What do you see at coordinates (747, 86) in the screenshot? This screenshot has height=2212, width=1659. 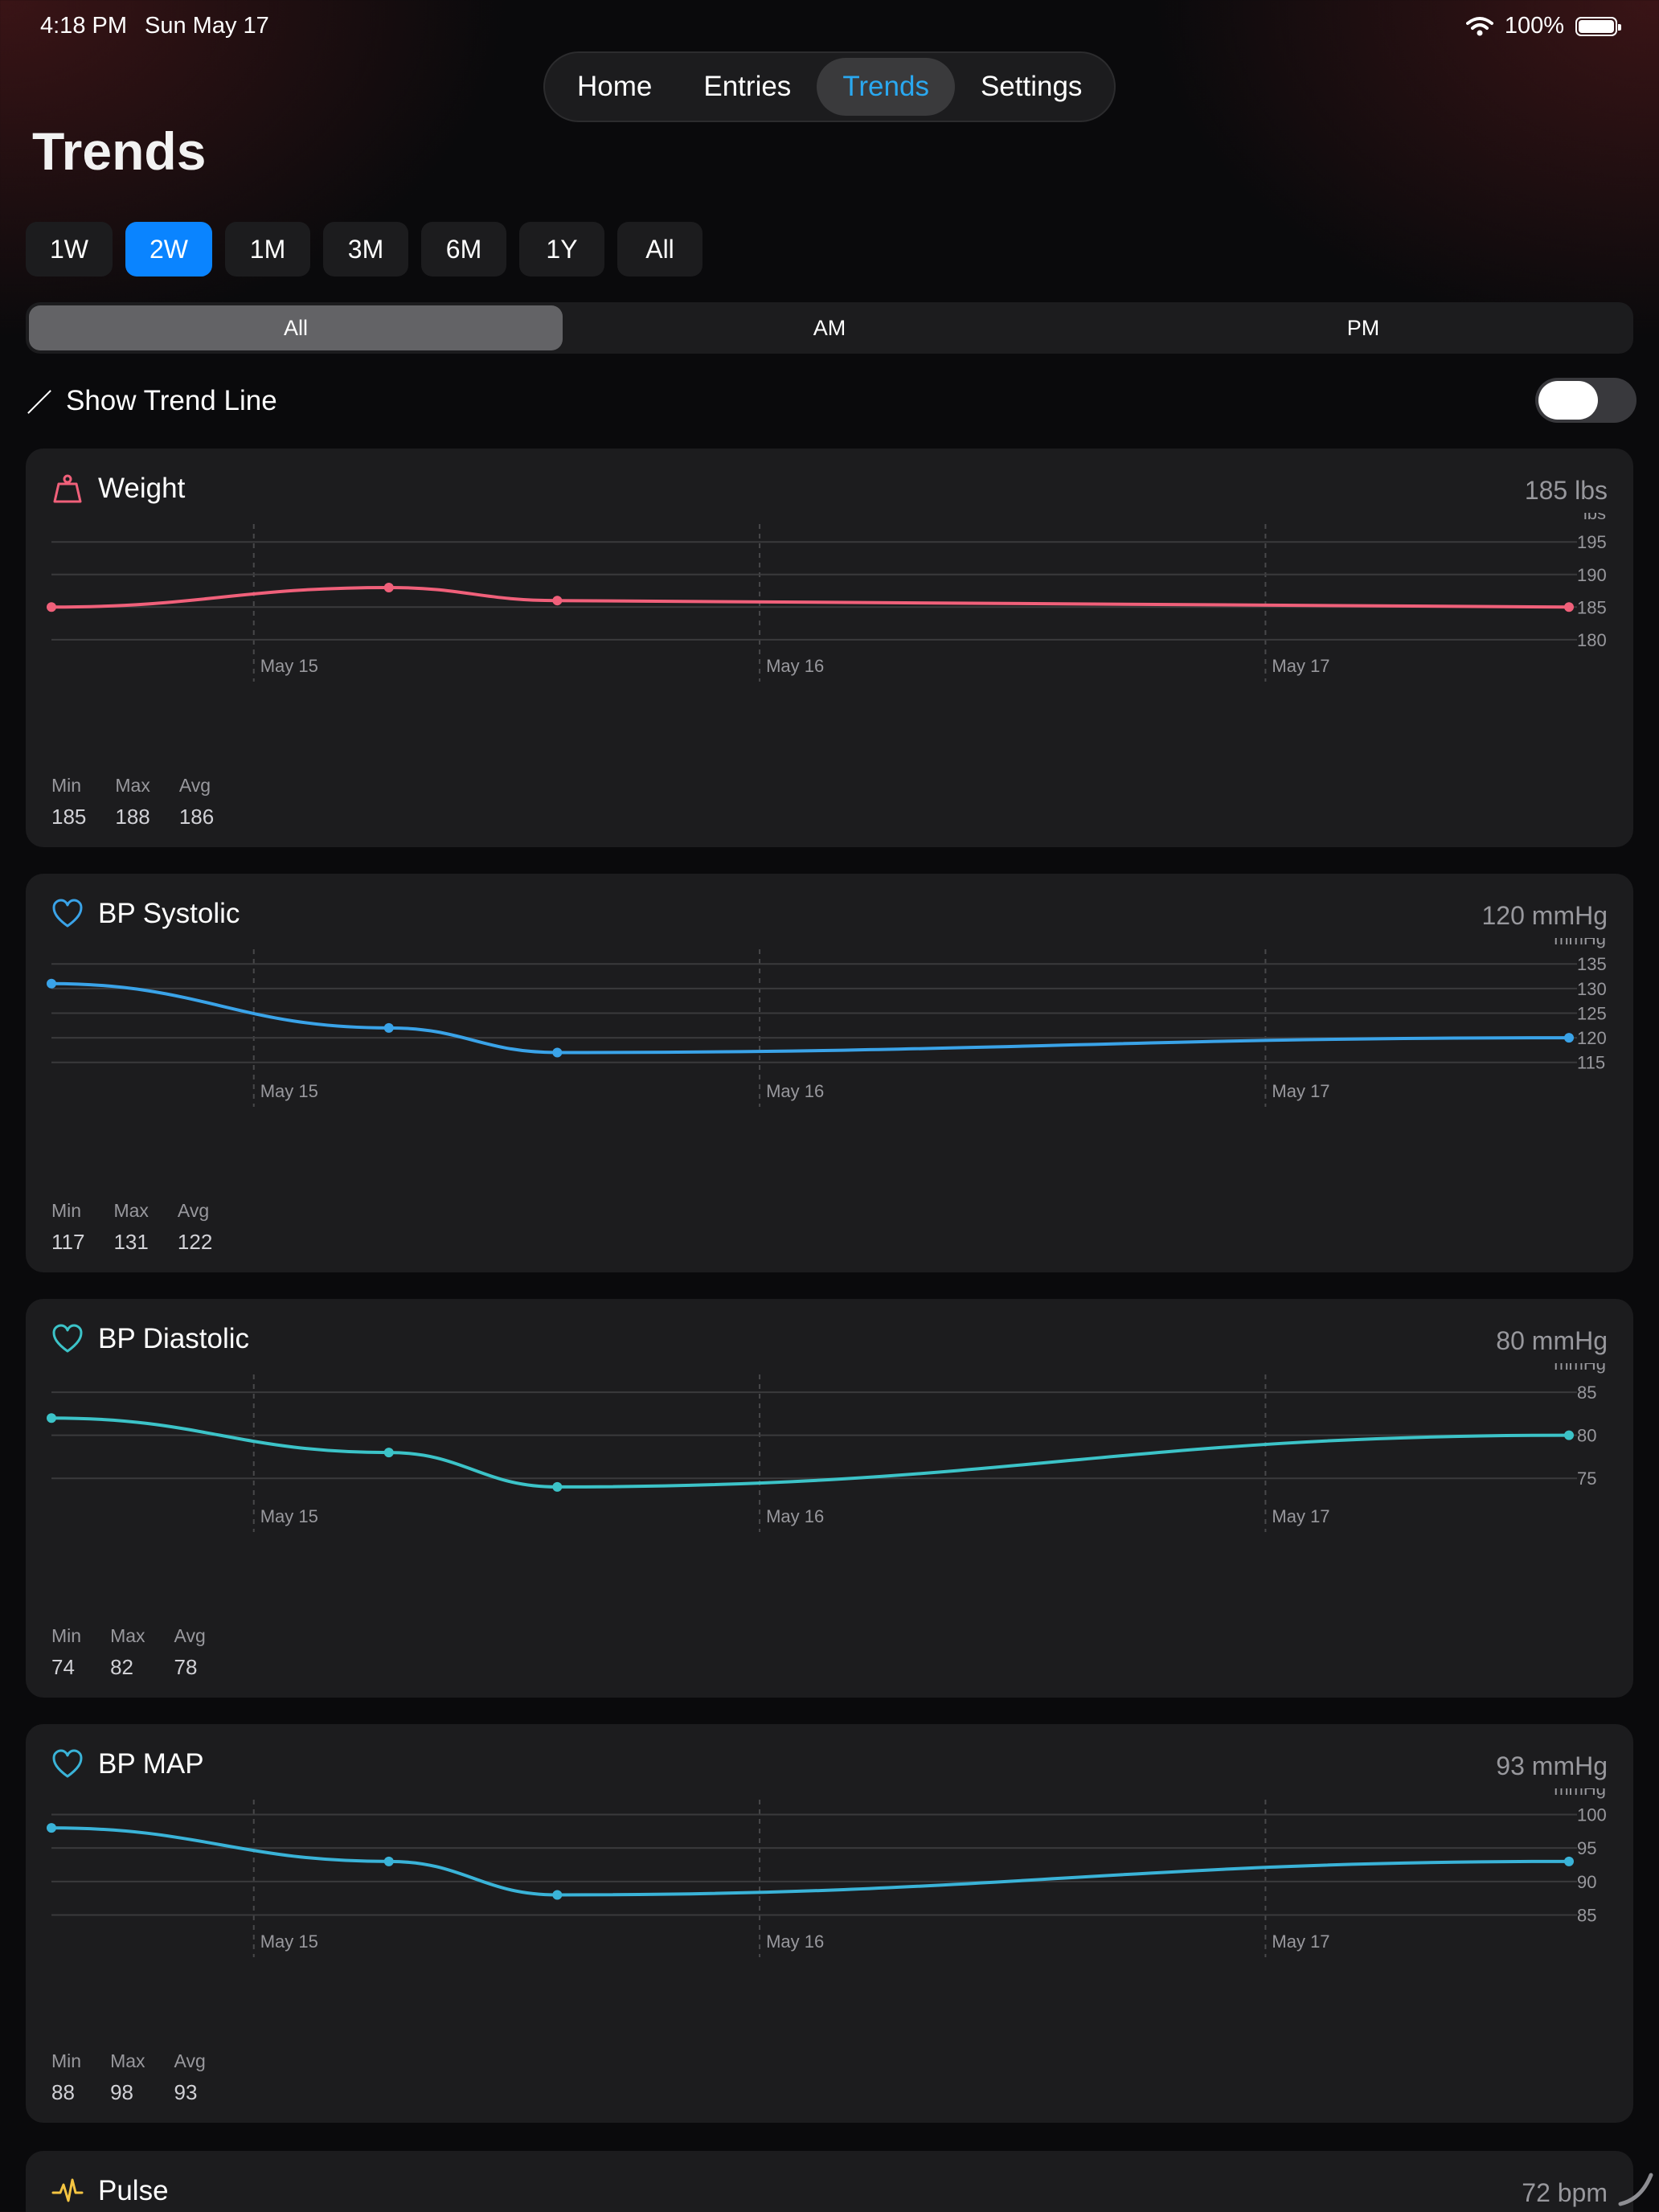 I see `tab-entries: Entries` at bounding box center [747, 86].